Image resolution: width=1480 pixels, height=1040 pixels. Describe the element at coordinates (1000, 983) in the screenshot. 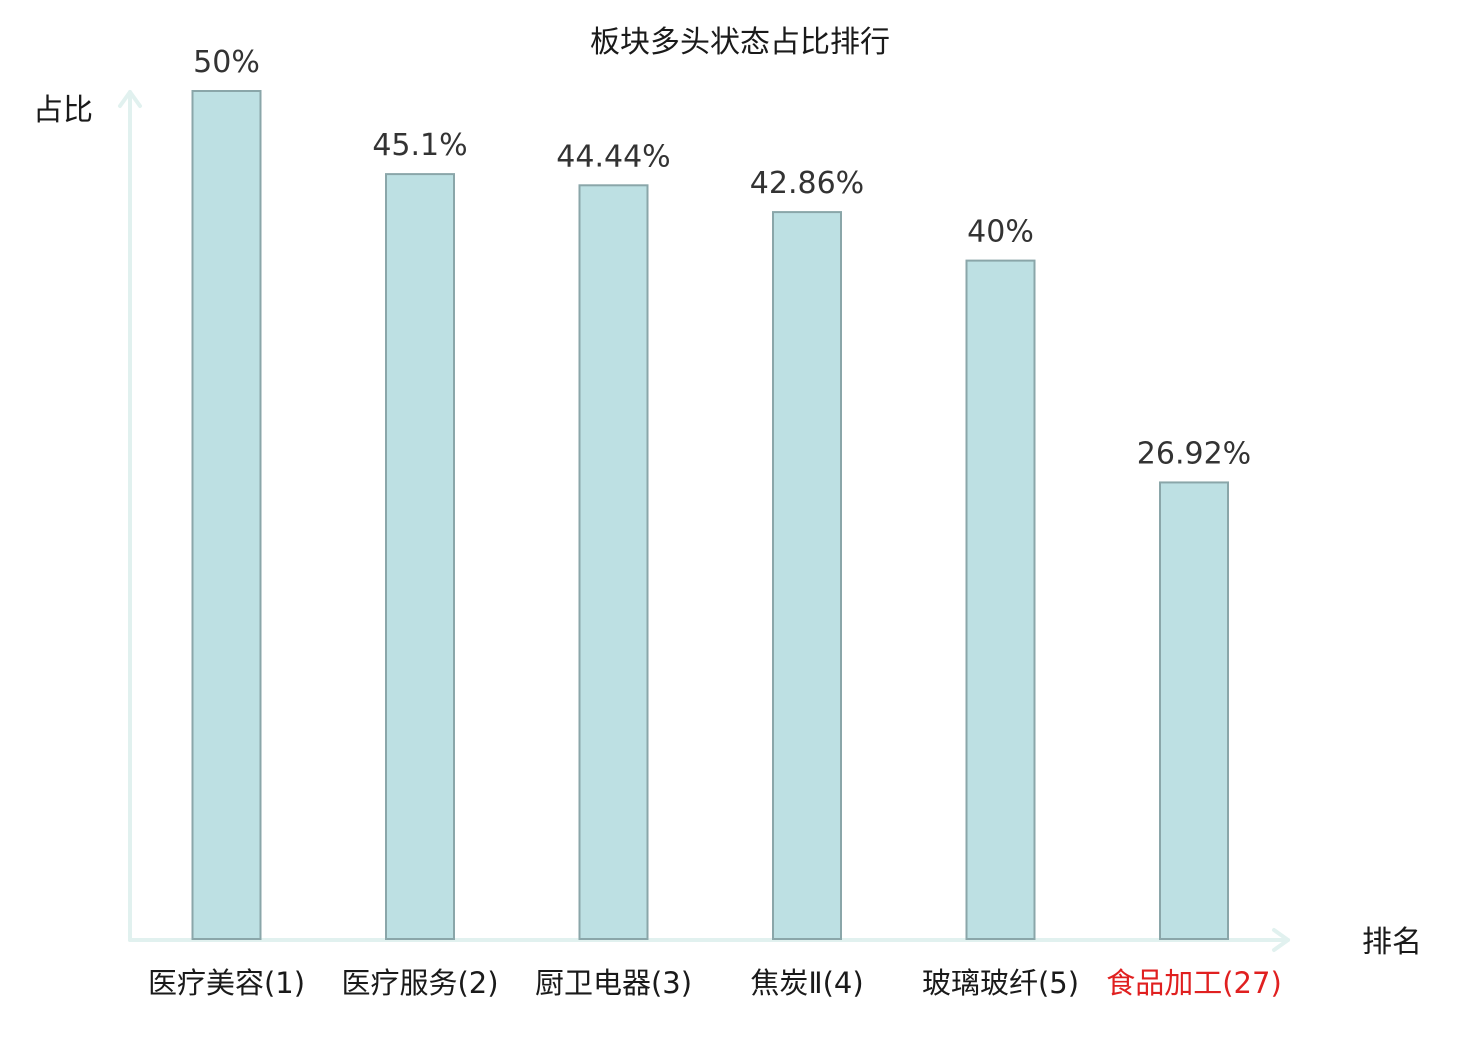

I see `category-label-5: 玻璃玻纤(5)` at that location.